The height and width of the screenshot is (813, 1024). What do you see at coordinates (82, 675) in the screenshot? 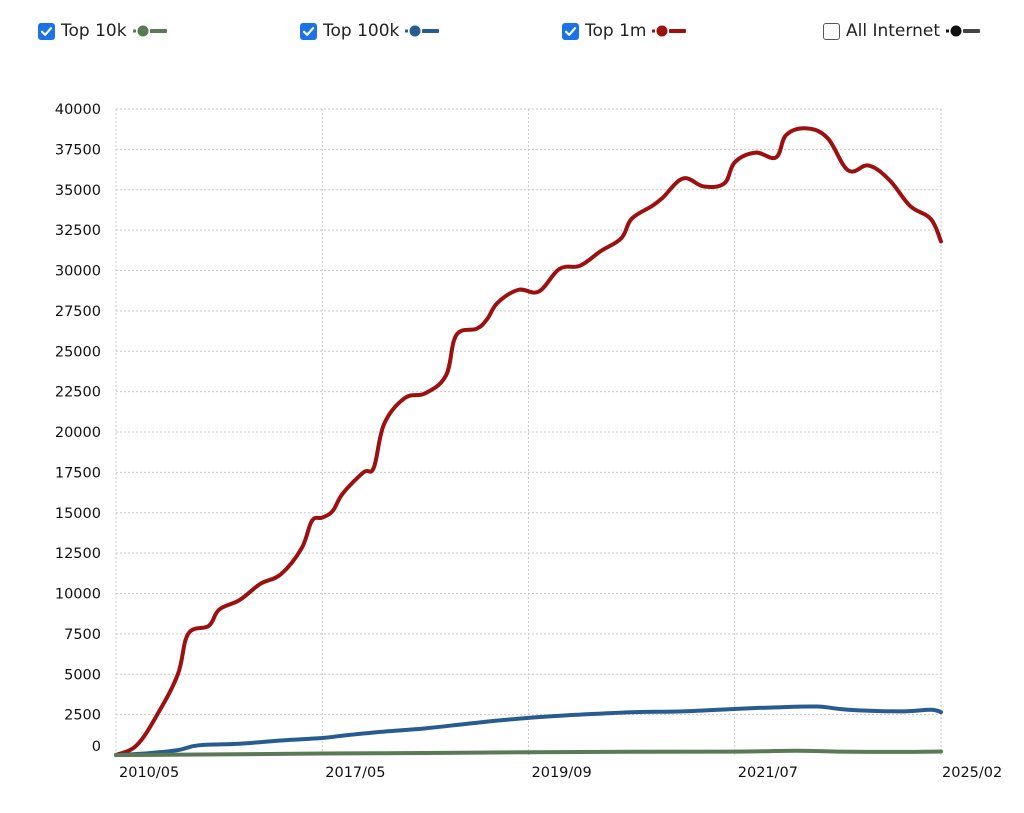
I see `y-tick-label: 5000` at bounding box center [82, 675].